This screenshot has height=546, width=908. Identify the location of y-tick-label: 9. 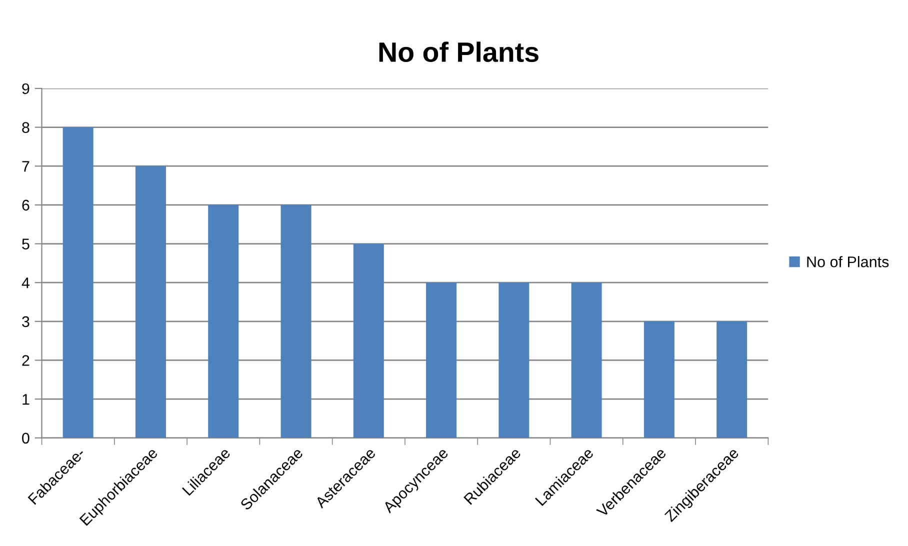
(26, 88).